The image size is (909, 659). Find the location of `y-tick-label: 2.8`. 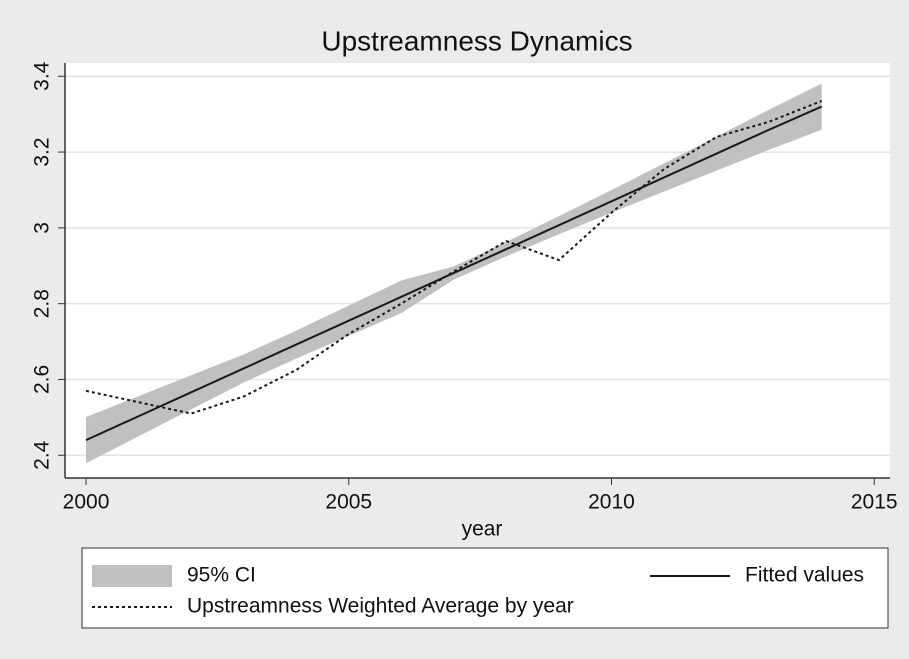

y-tick-label: 2.8 is located at coordinates (42, 303).